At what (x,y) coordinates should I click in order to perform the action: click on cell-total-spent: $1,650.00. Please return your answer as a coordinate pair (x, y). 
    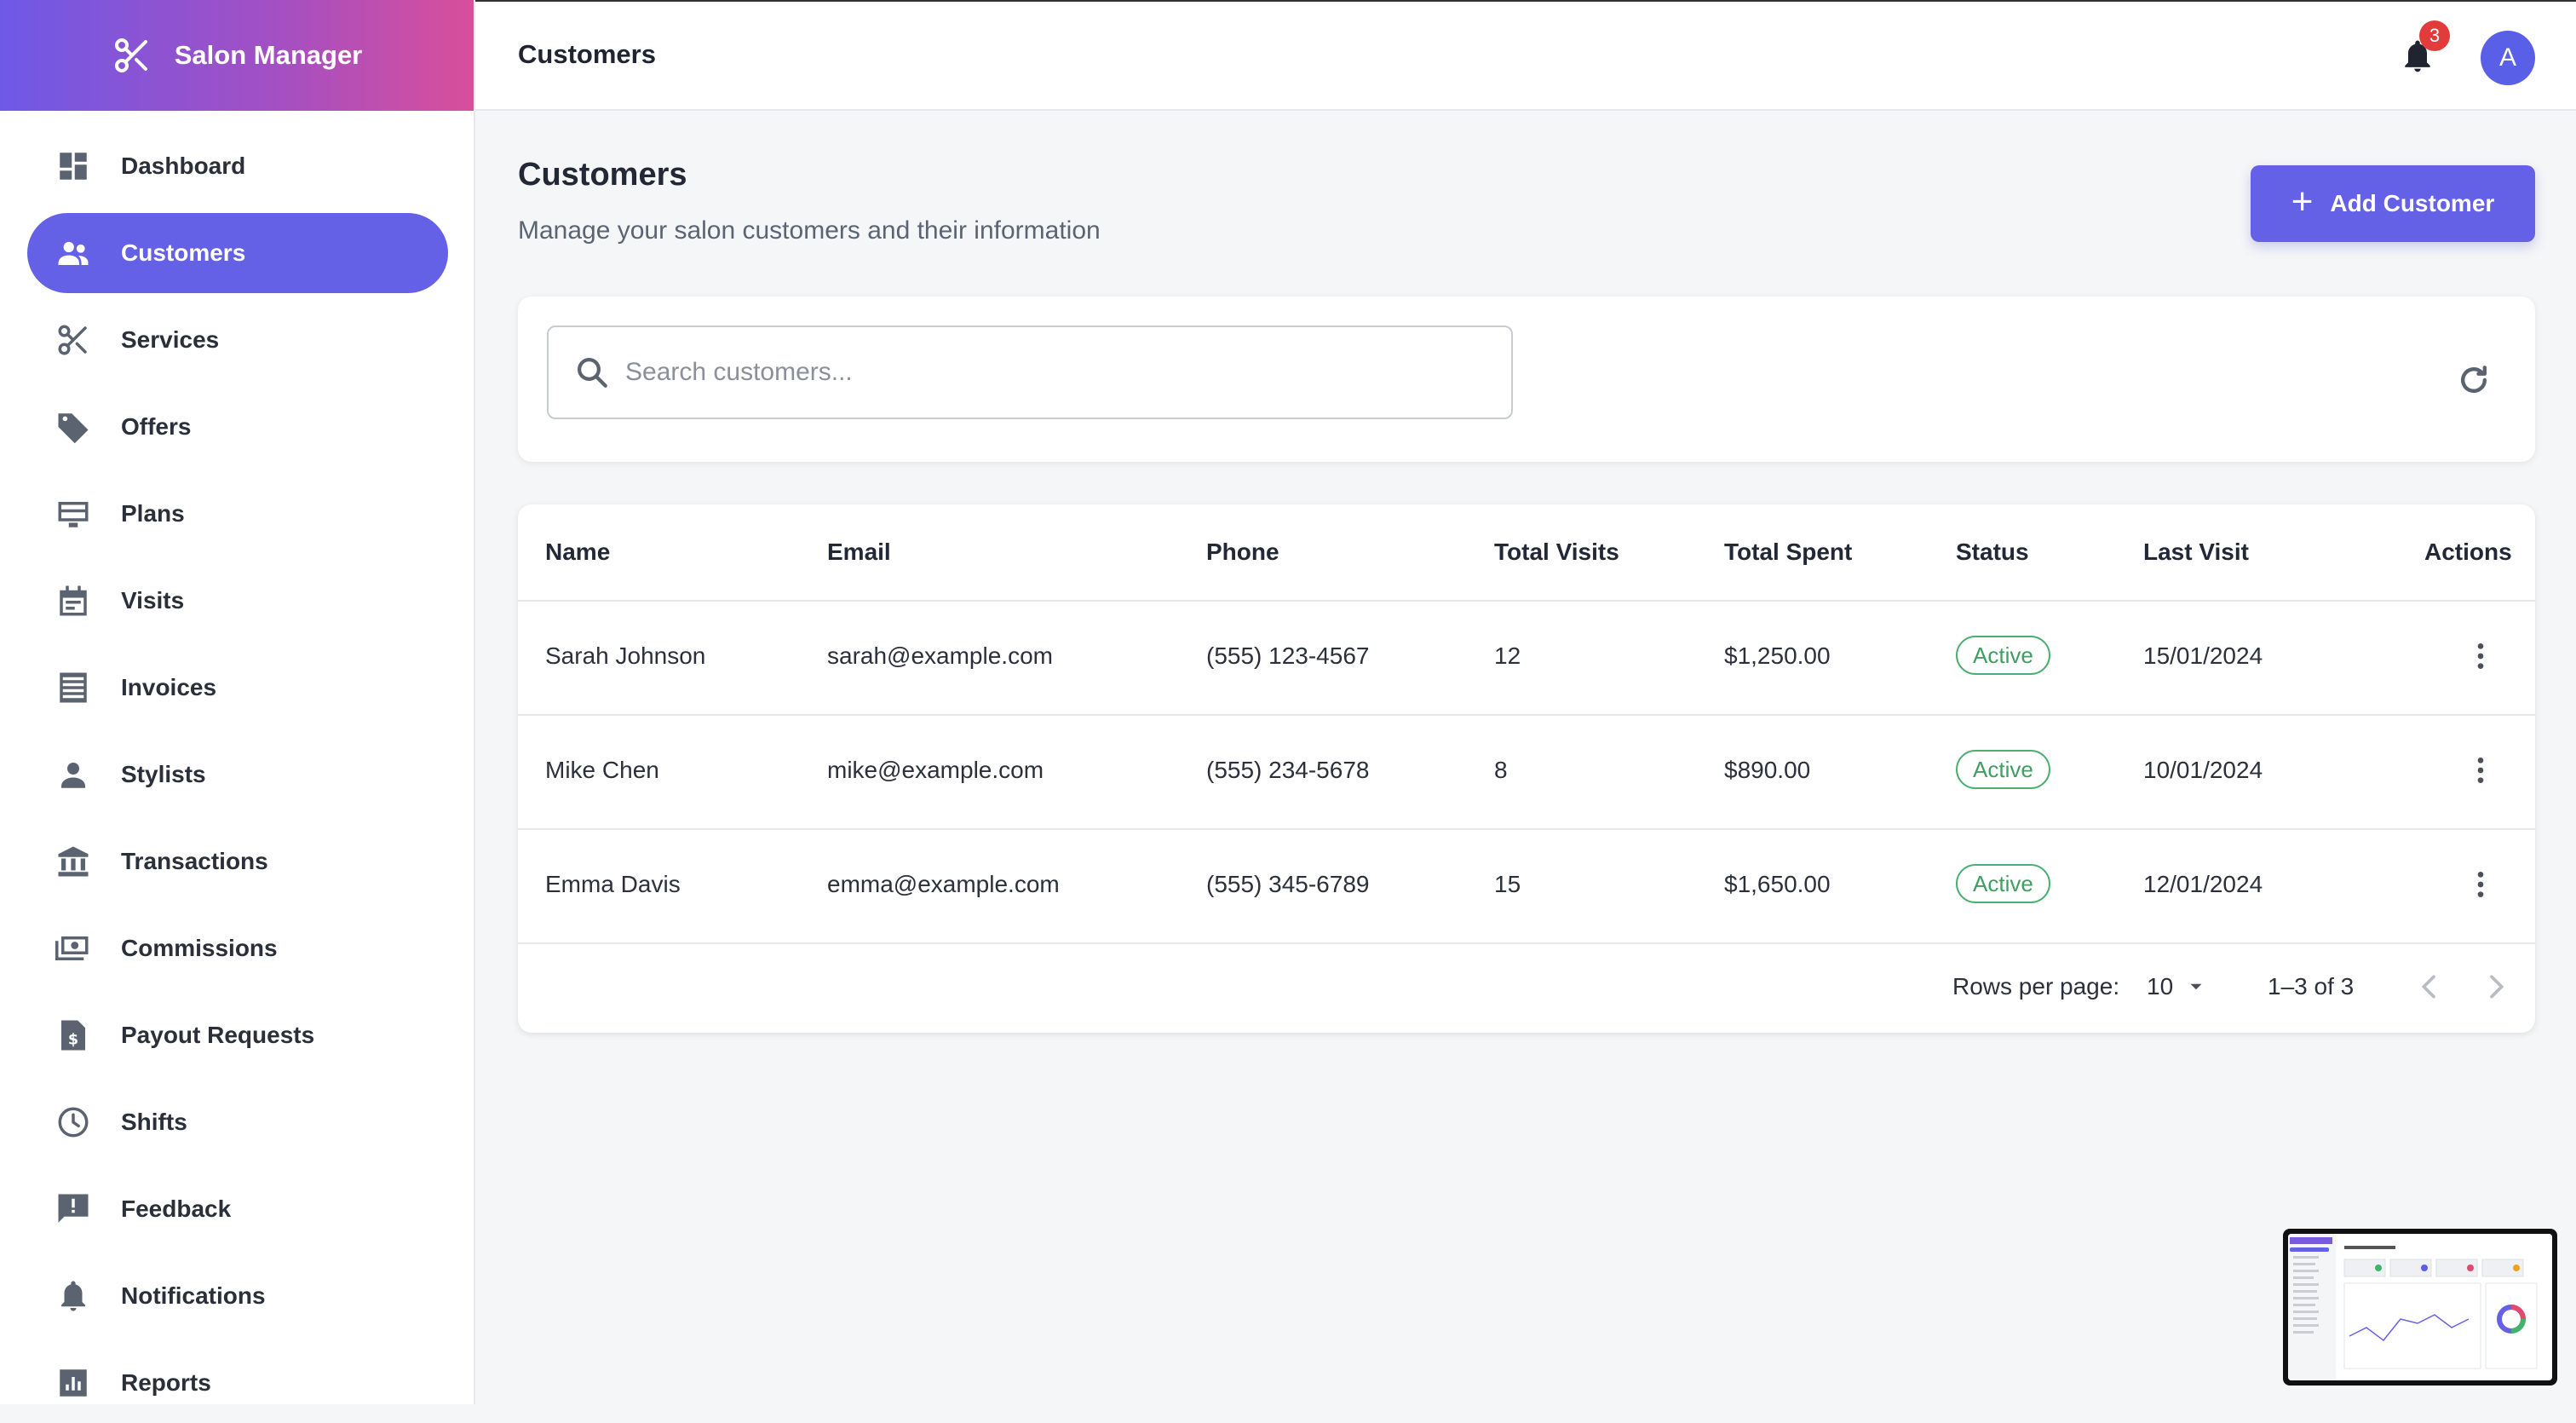
    Looking at the image, I should click on (1778, 884).